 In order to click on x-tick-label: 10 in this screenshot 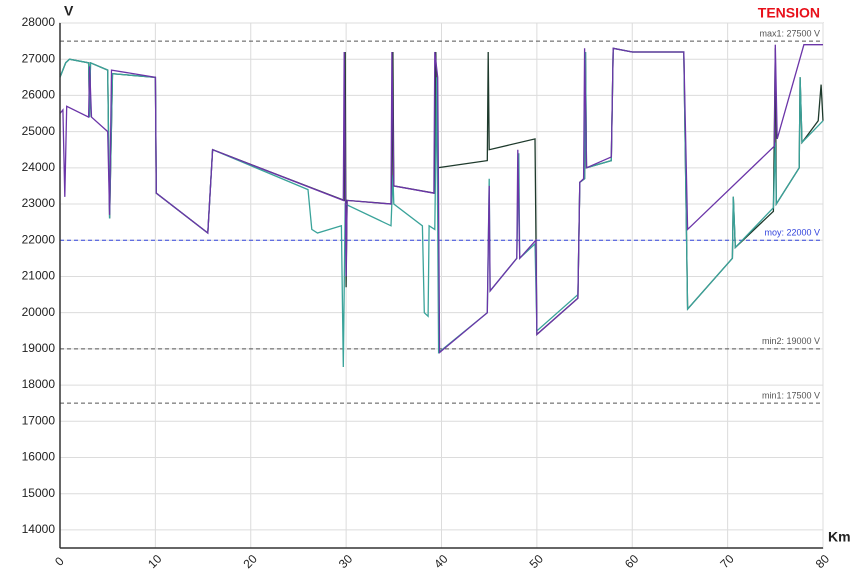, I will do `click(155, 562)`.